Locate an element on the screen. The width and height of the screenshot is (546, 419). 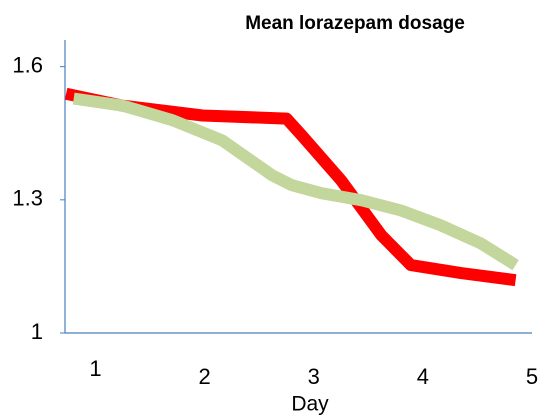
chart-title: Mean lorazepam dosage is located at coordinates (355, 23).